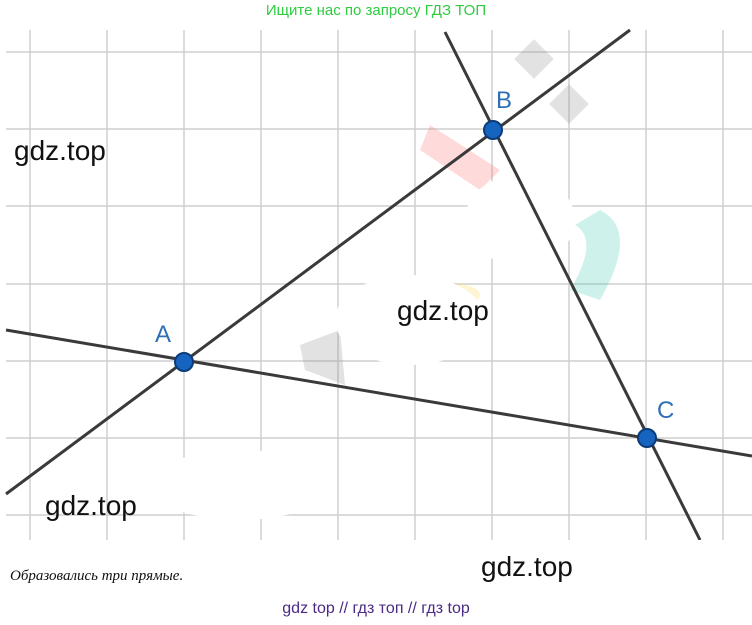  What do you see at coordinates (376, 608) in the screenshot?
I see `footer-links: gdz top // гдз топ // гдз top` at bounding box center [376, 608].